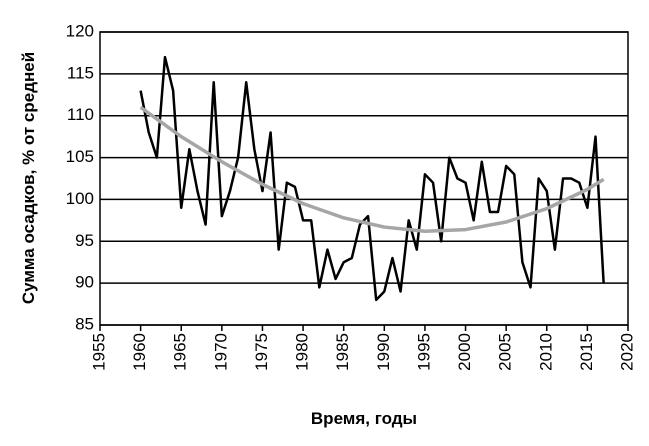 Image resolution: width=649 pixels, height=446 pixels. I want to click on y-axis-title: Сумма осадков, % от средней, so click(28, 178).